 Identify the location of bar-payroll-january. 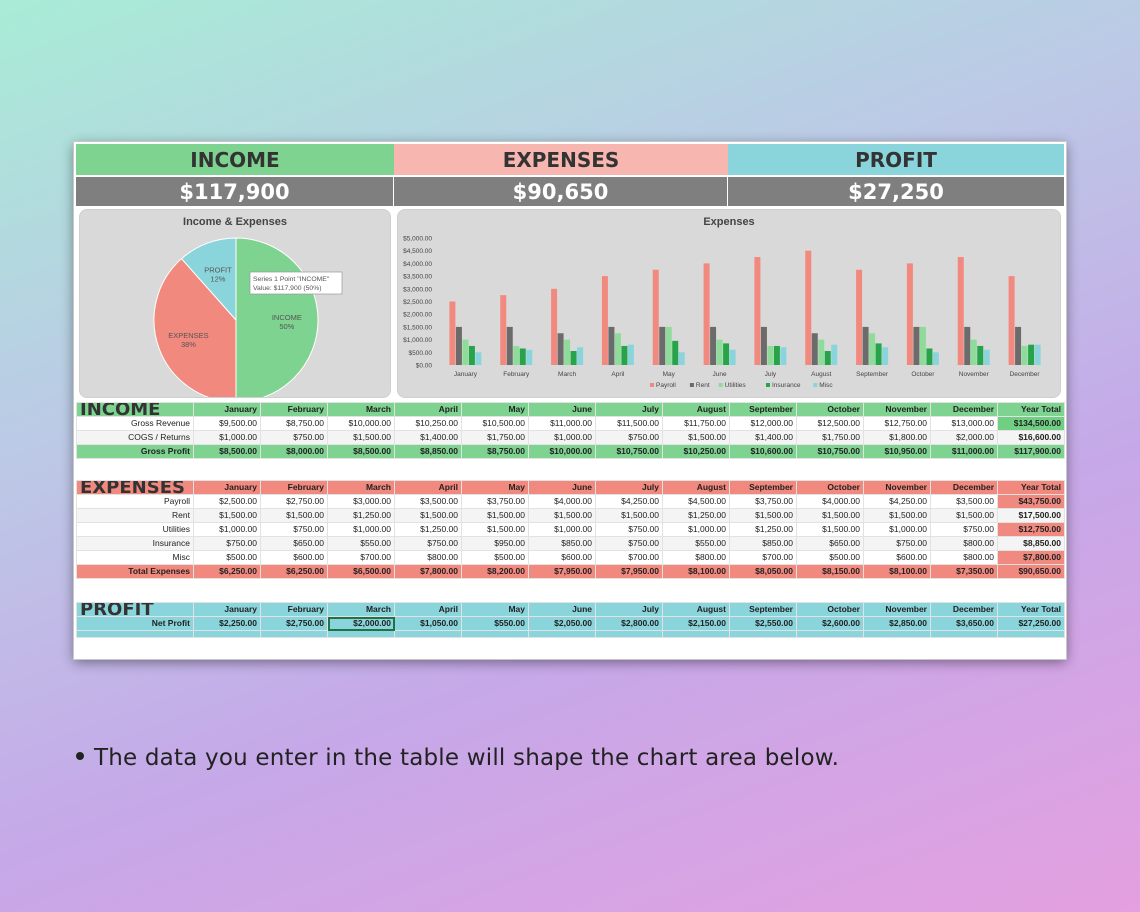
(452, 333).